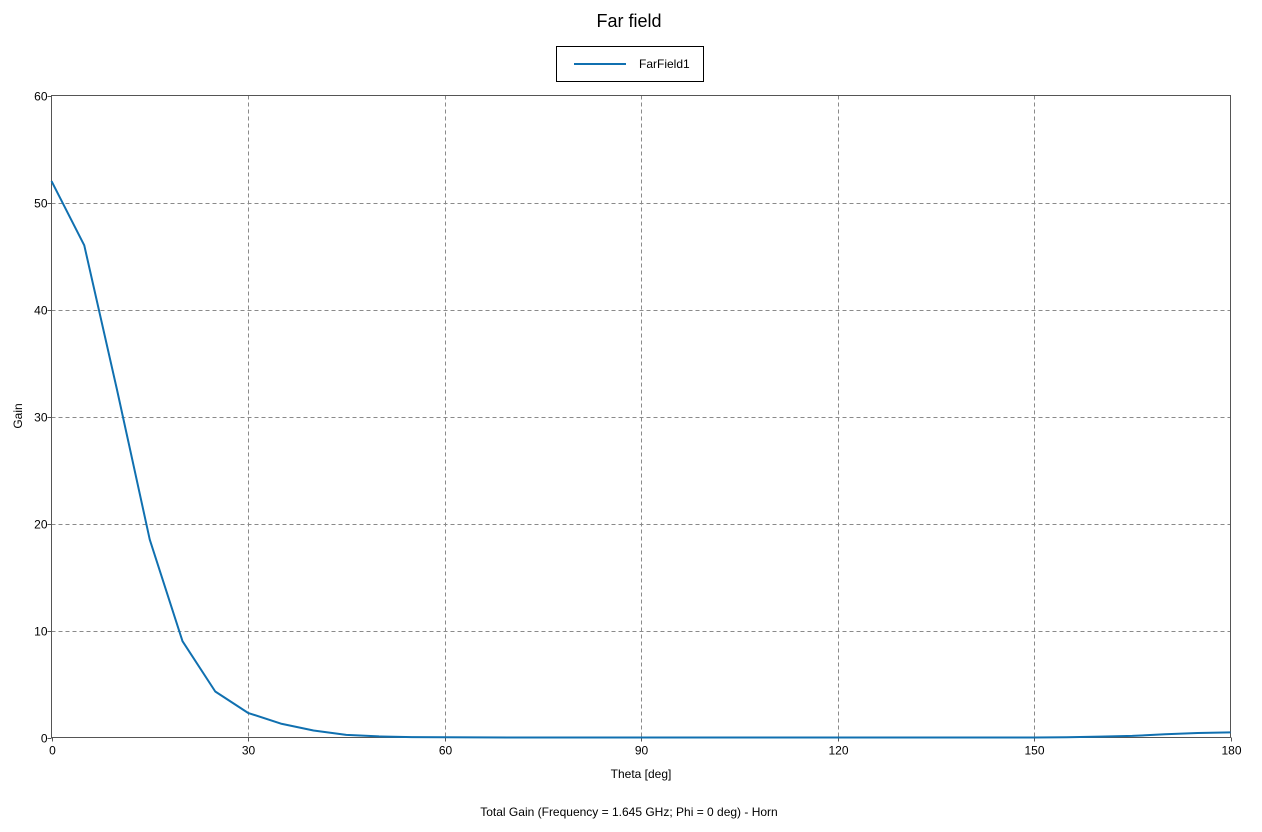 This screenshot has height=832, width=1262. Describe the element at coordinates (446, 751) in the screenshot. I see `x-tick-label: 60` at that location.